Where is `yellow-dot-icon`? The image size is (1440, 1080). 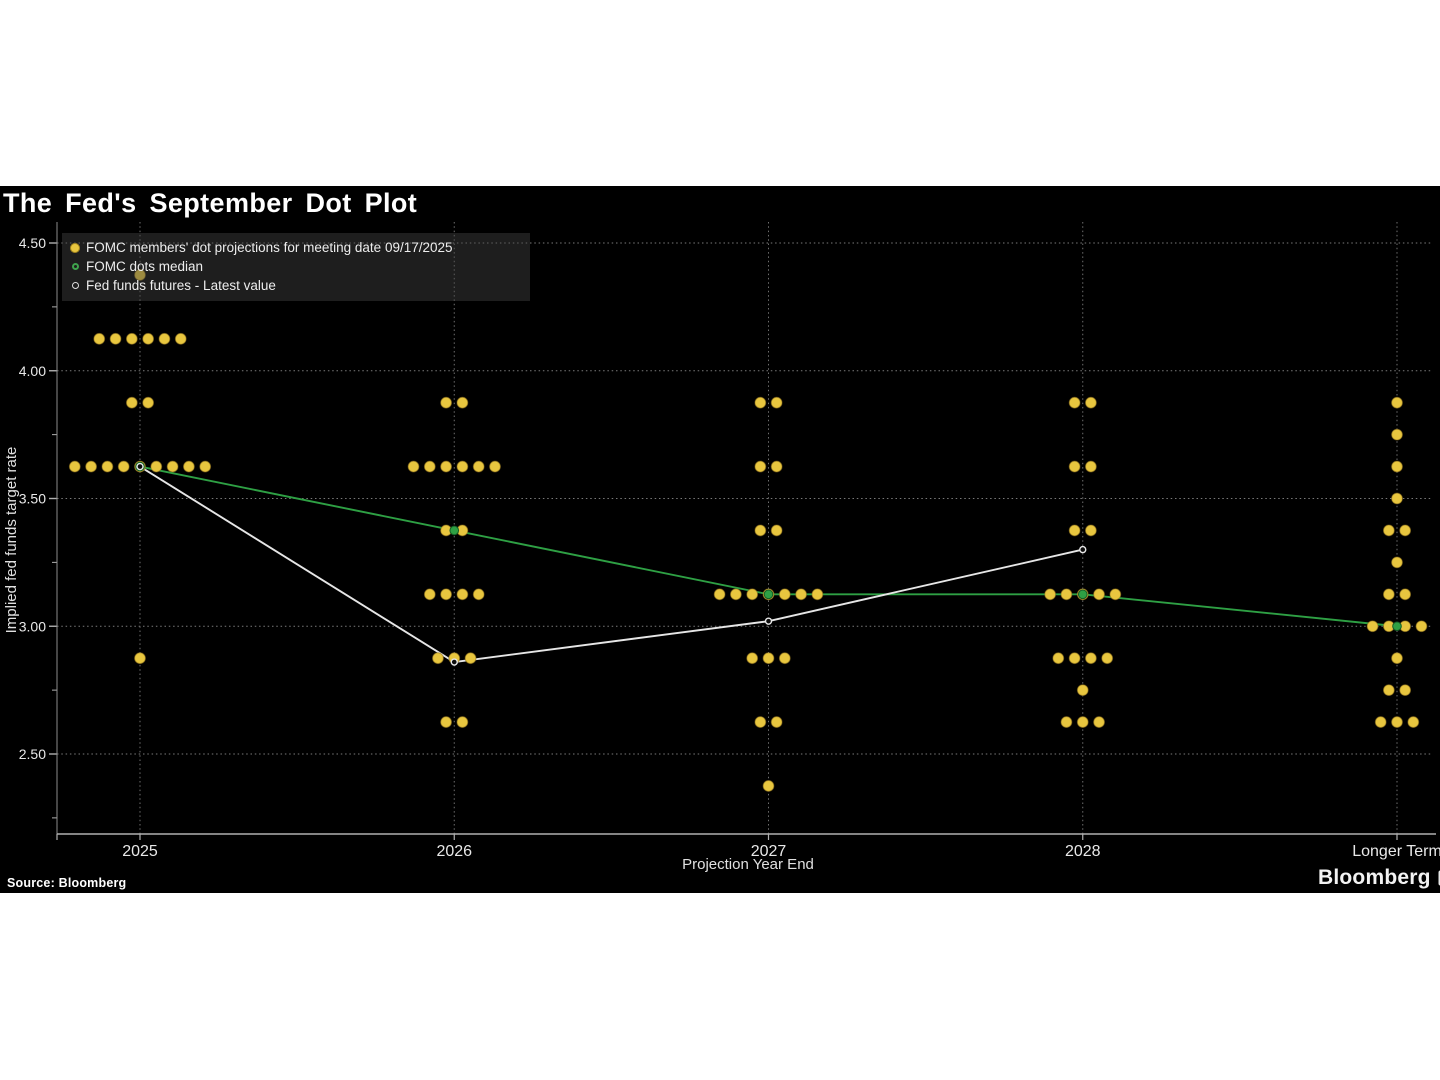 yellow-dot-icon is located at coordinates (75, 247).